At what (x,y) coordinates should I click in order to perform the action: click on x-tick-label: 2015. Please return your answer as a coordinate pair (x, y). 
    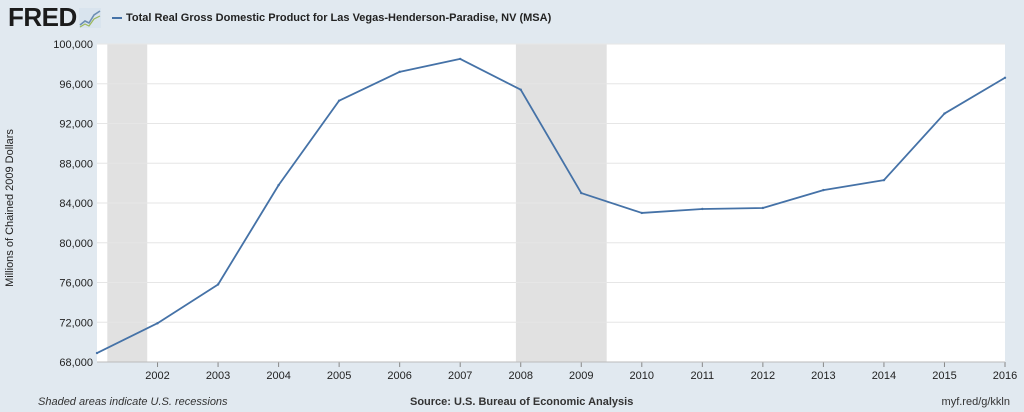
    Looking at the image, I should click on (944, 376).